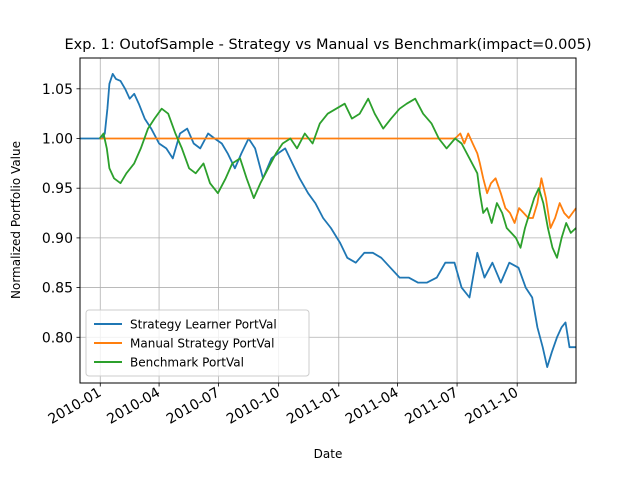 The width and height of the screenshot is (640, 480). I want to click on legend-label: Benchmark PortVal, so click(187, 363).